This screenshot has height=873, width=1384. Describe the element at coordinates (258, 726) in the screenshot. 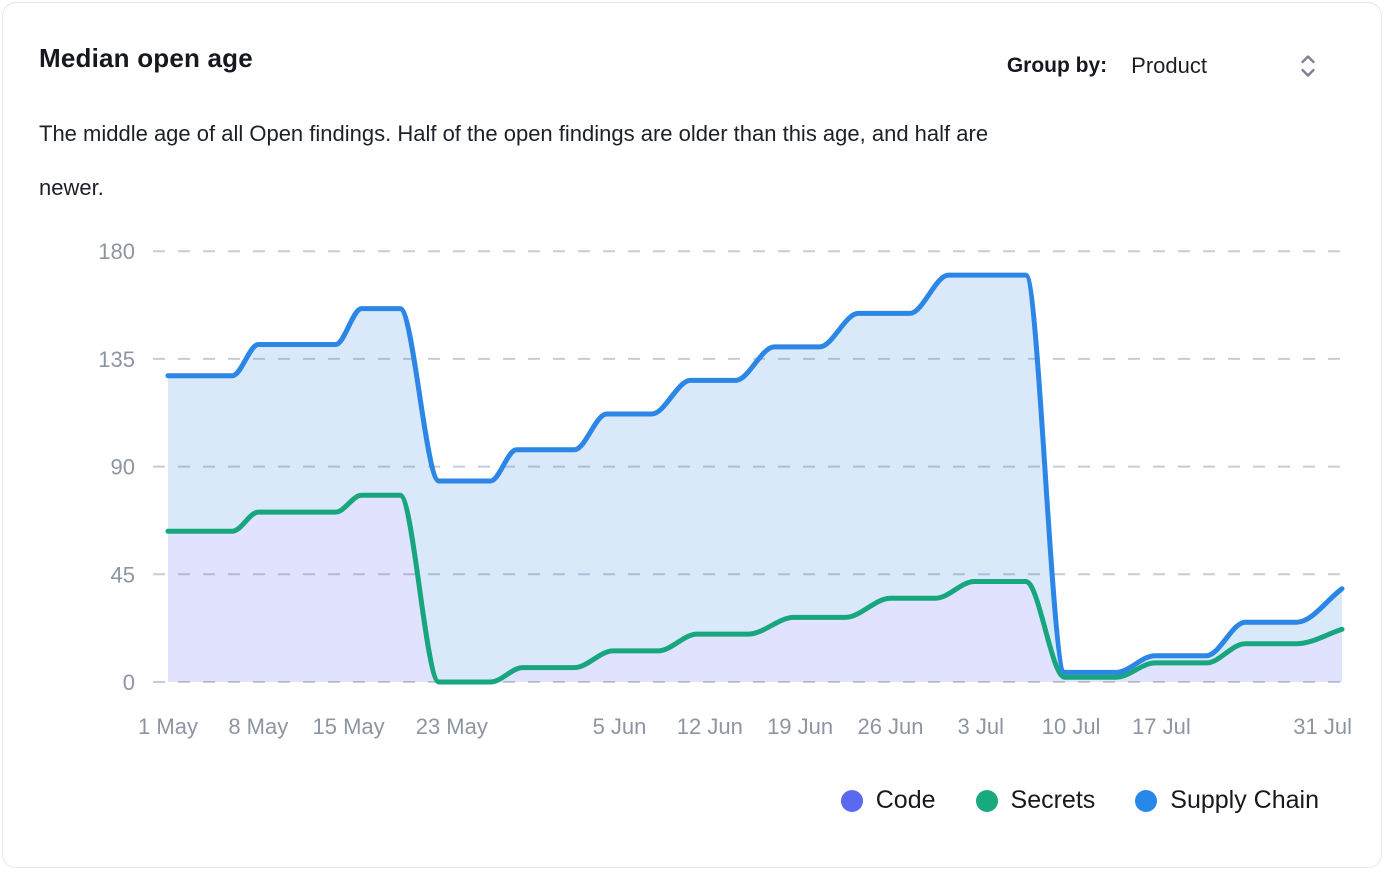

I see `x-tick-label: 8 May` at that location.